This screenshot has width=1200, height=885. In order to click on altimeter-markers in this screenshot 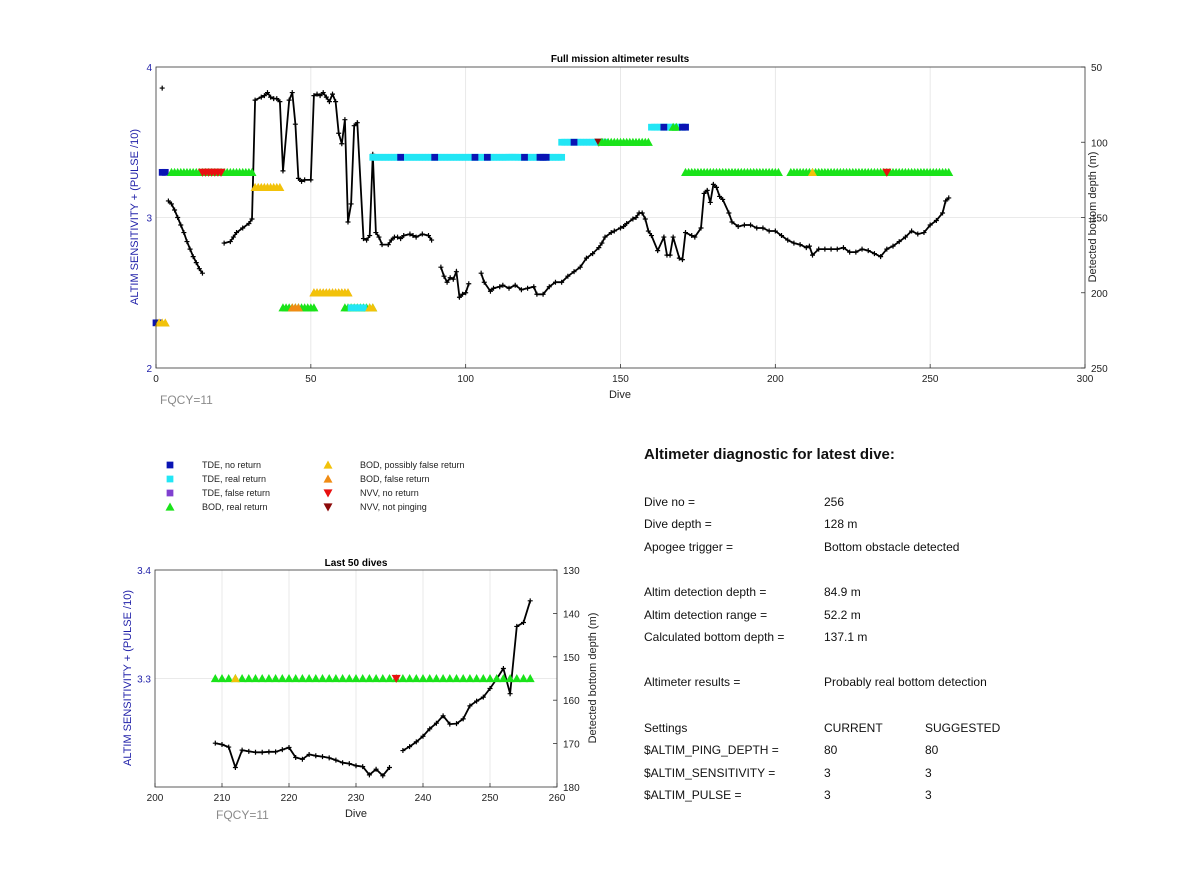, I will do `click(372, 678)`.